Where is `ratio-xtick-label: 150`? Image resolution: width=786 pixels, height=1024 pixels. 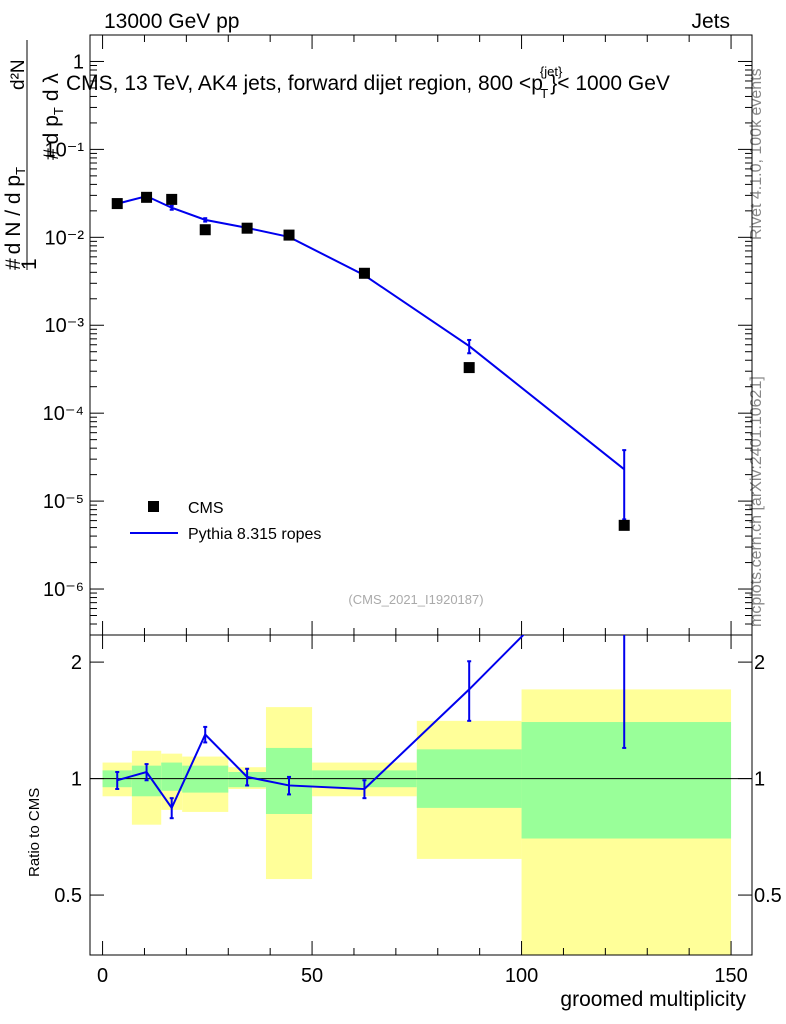
ratio-xtick-label: 150 is located at coordinates (730, 976).